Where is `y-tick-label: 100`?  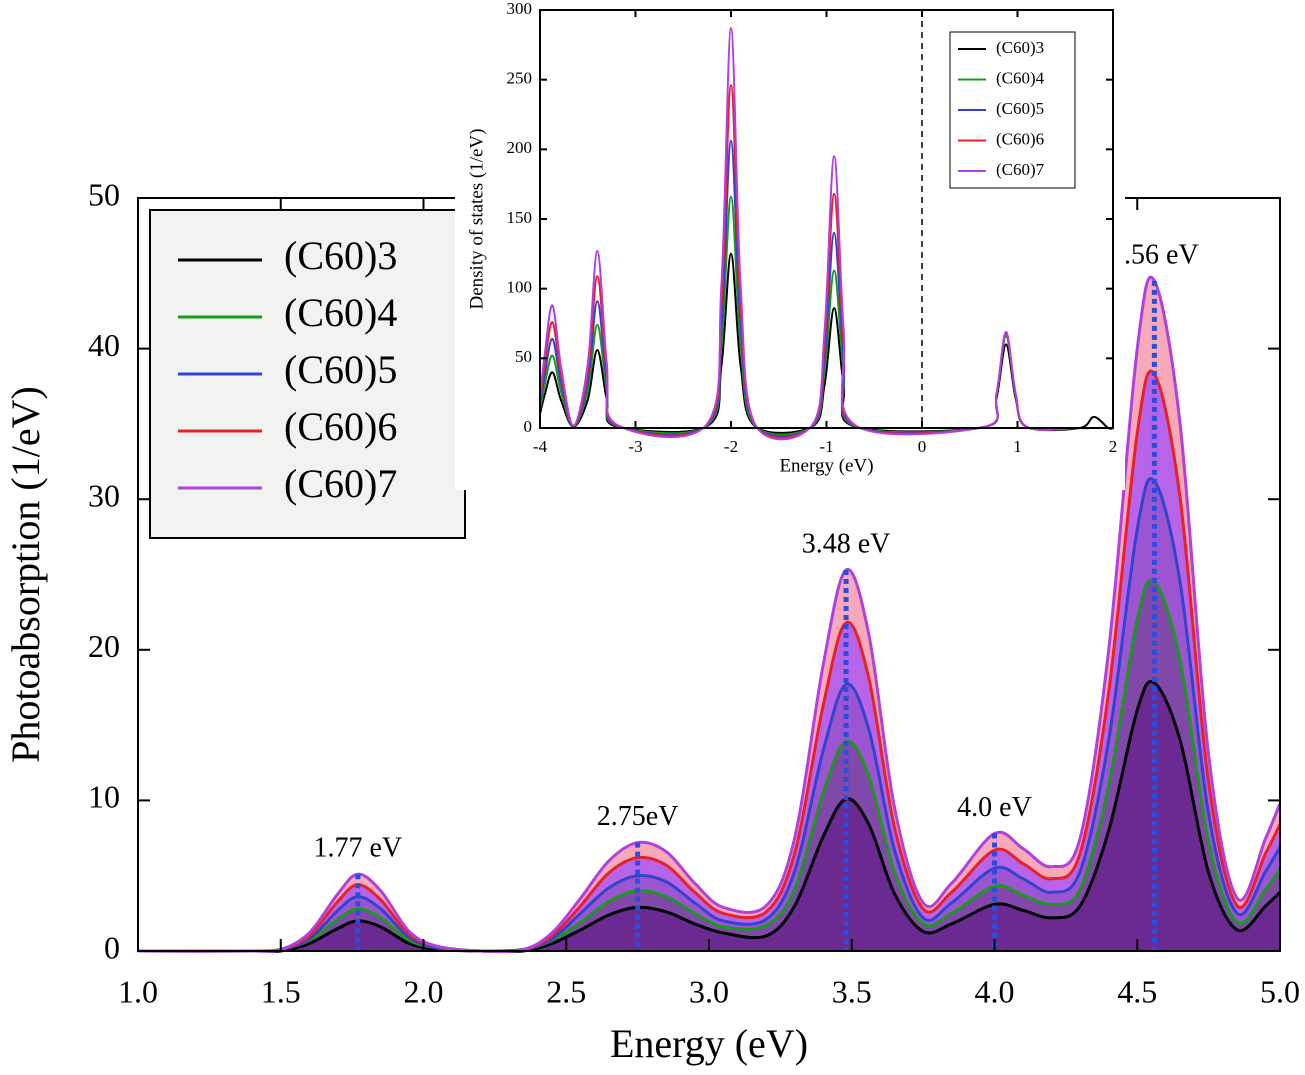
y-tick-label: 100 is located at coordinates (520, 287).